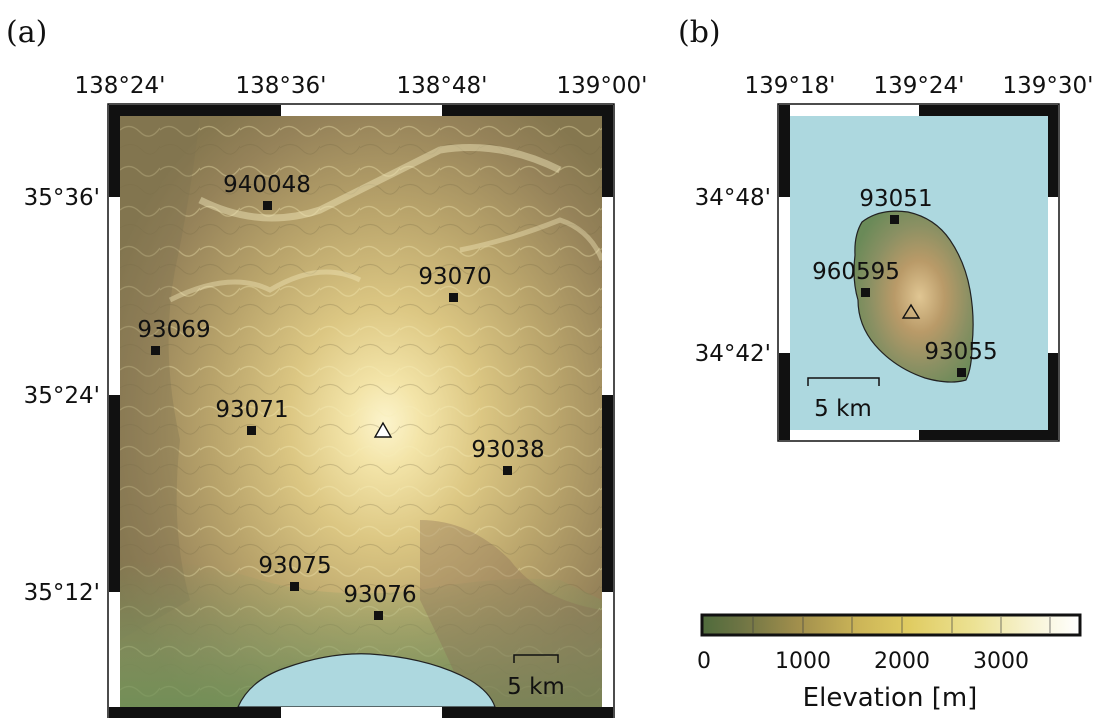 The image size is (1102, 718). I want to click on station-label: 960595, so click(856, 272).